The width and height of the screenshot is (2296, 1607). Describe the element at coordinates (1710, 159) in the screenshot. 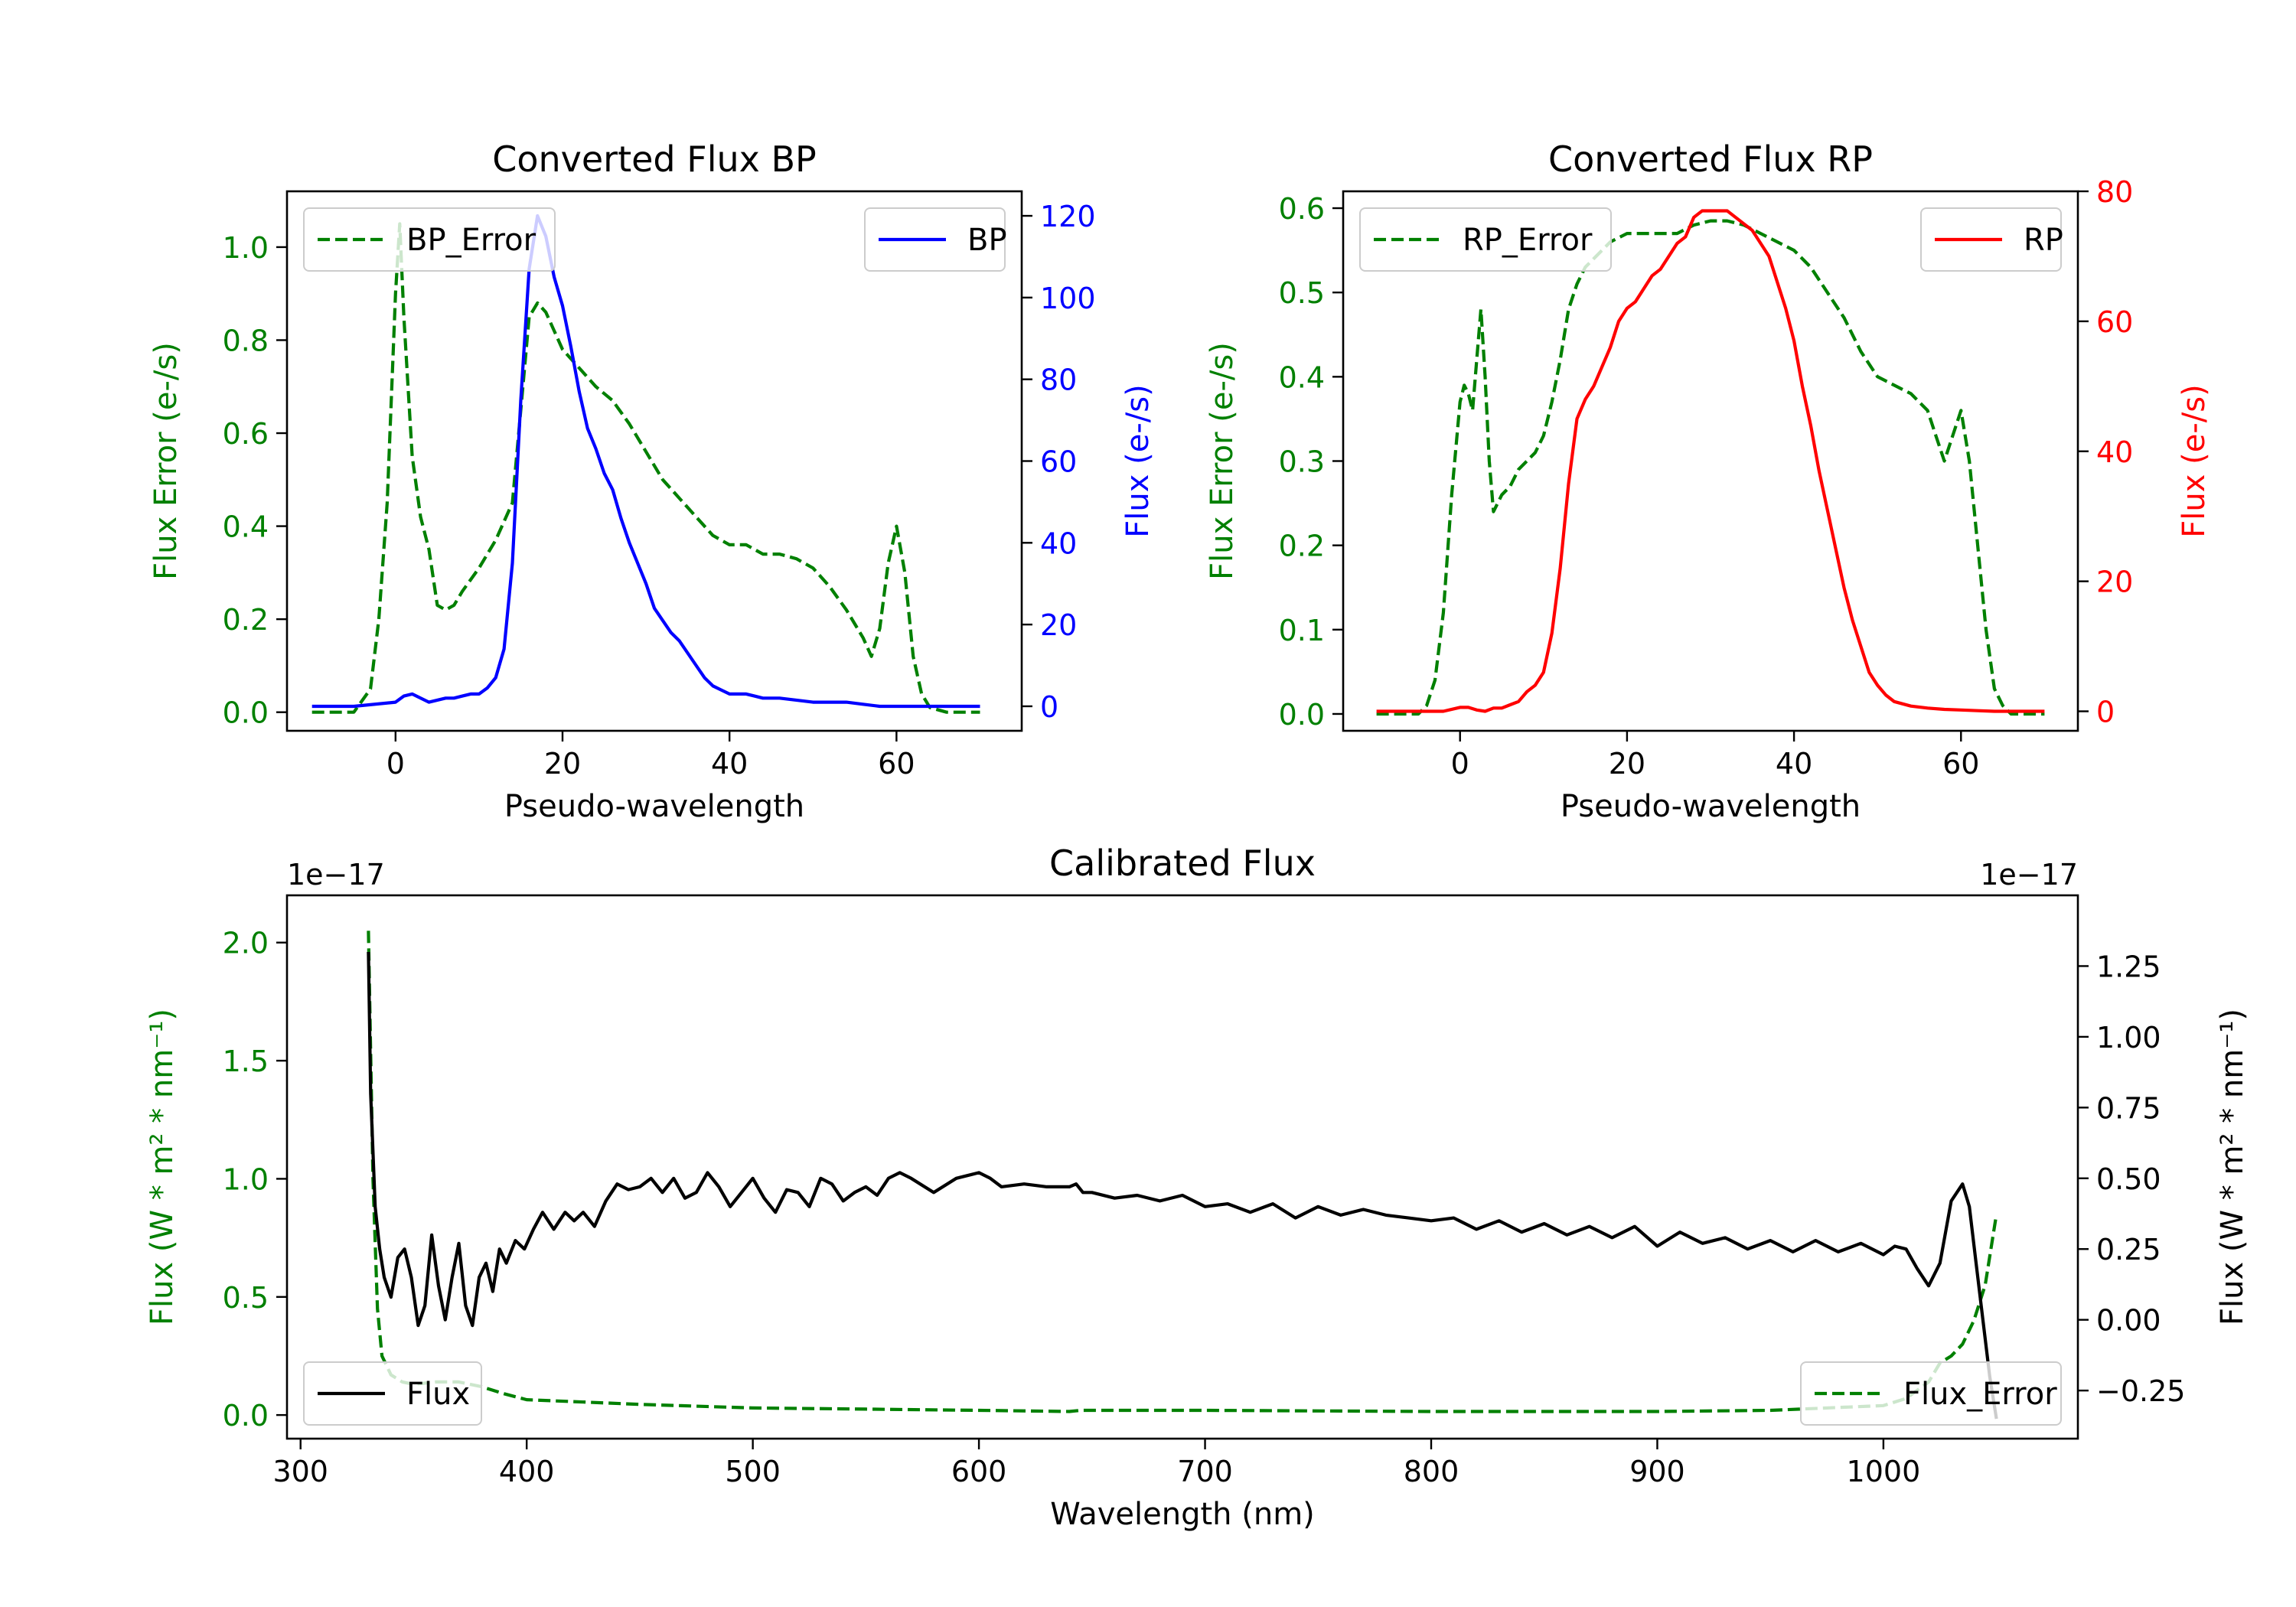

I see `chart-title: Converted Flux RP` at that location.